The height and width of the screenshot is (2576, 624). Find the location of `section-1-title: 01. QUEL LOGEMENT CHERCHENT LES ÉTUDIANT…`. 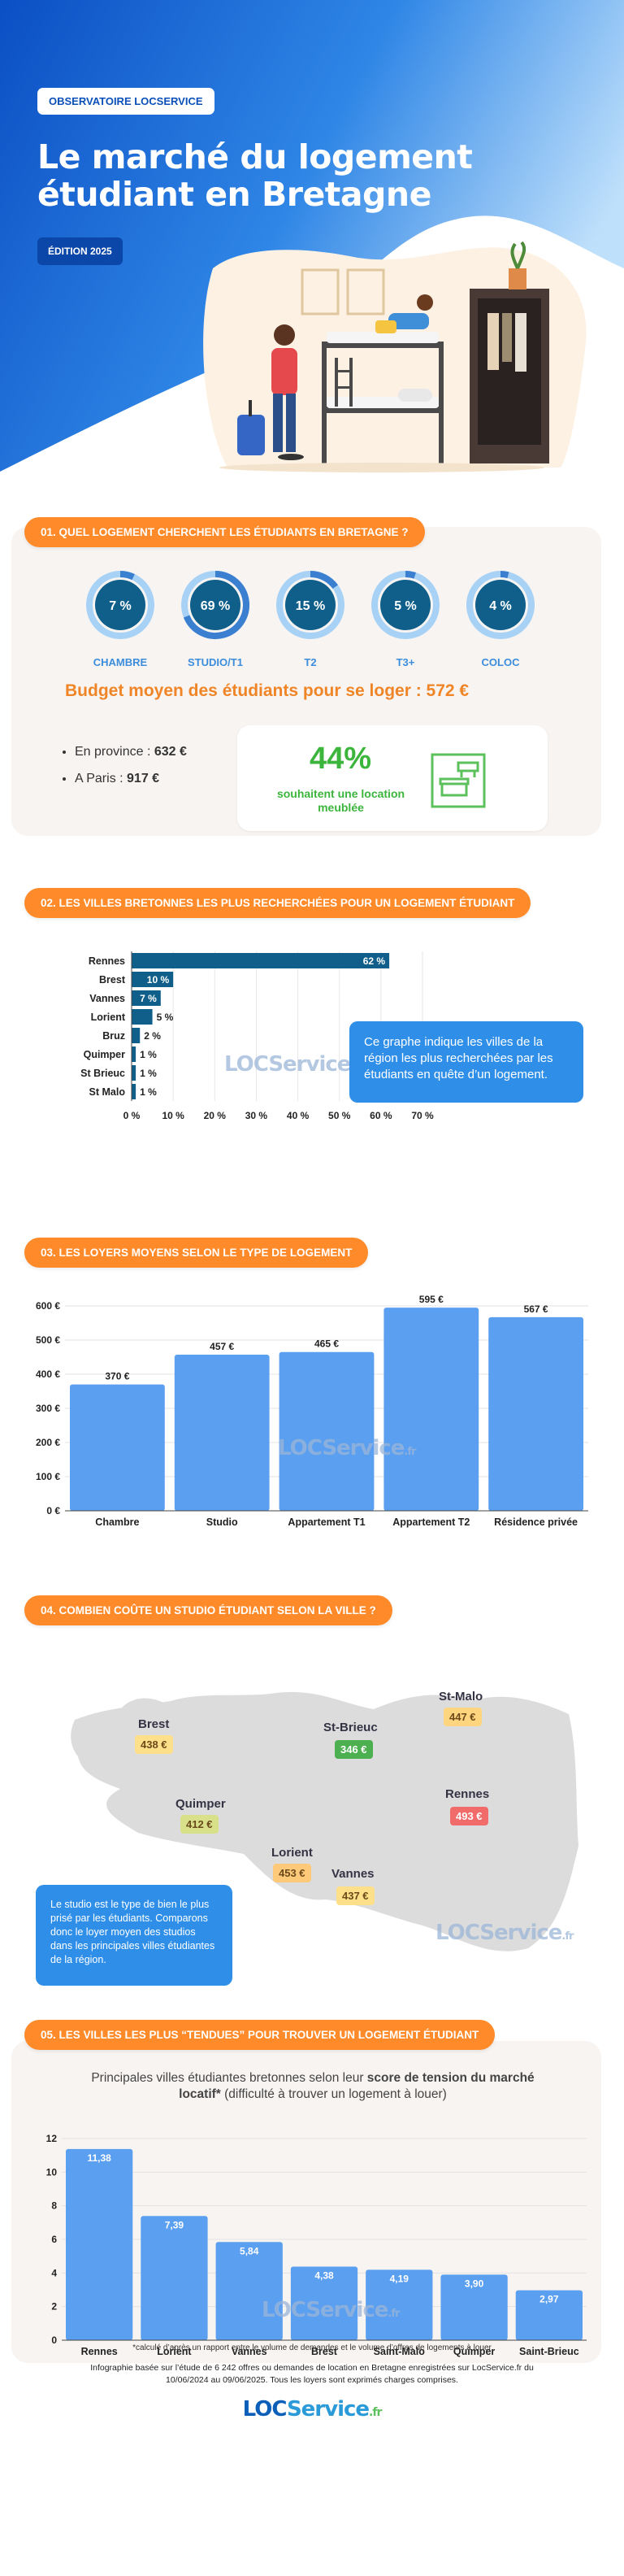

section-1-title: 01. QUEL LOGEMENT CHERCHENT LES ÉTUDIANT… is located at coordinates (224, 532).